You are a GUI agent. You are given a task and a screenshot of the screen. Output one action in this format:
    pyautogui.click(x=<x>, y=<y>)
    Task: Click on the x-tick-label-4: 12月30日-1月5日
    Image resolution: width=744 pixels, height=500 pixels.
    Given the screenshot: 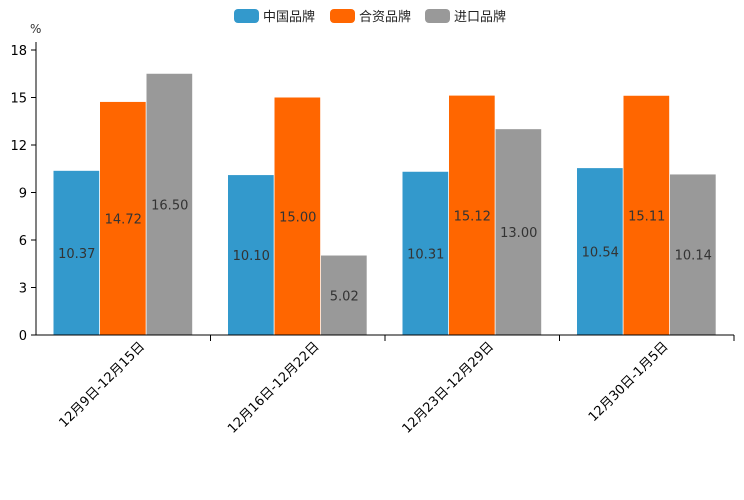 What is the action you would take?
    pyautogui.click(x=629, y=382)
    